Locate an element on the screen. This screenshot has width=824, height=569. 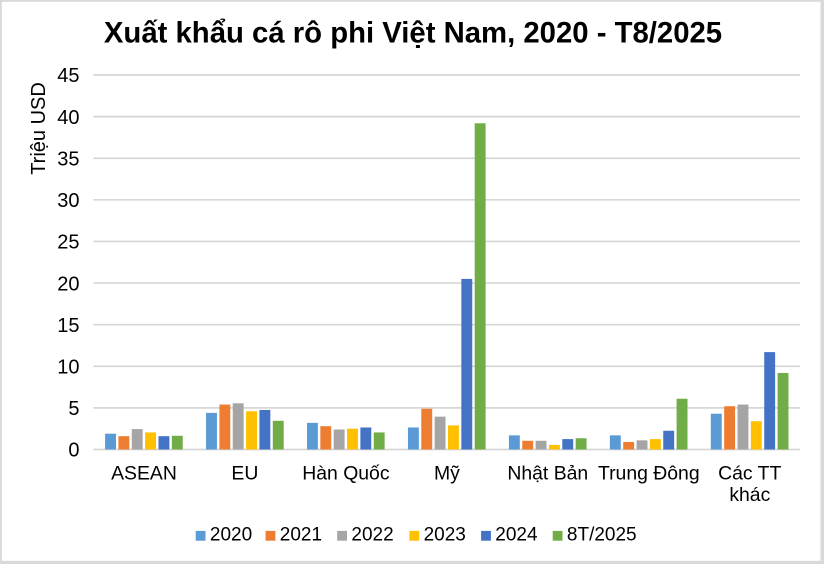
svg-text: Các TT is located at coordinates (749, 474).